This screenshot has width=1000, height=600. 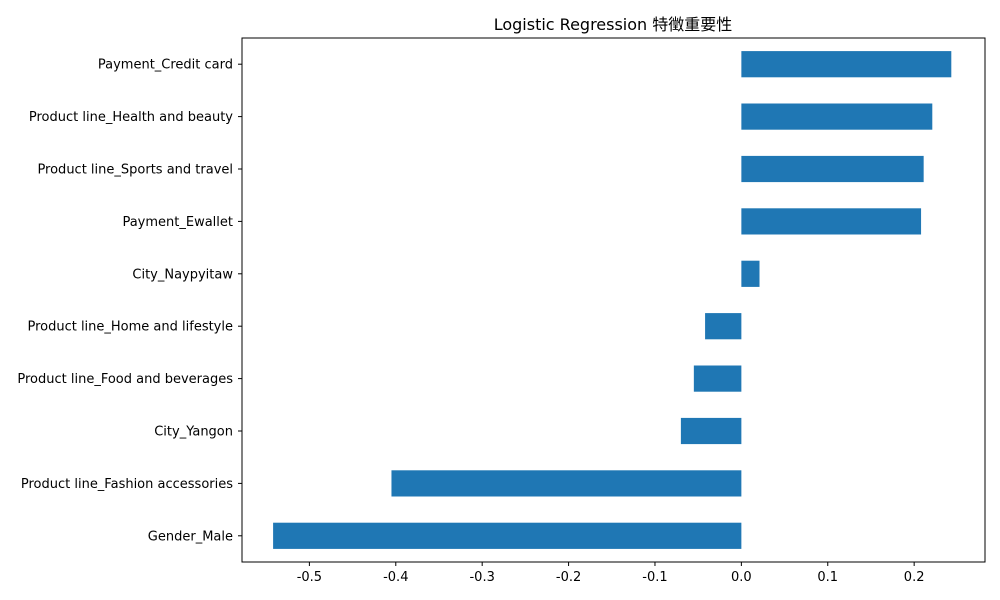 What do you see at coordinates (827, 577) in the screenshot?
I see `x-tick-label: 0.1` at bounding box center [827, 577].